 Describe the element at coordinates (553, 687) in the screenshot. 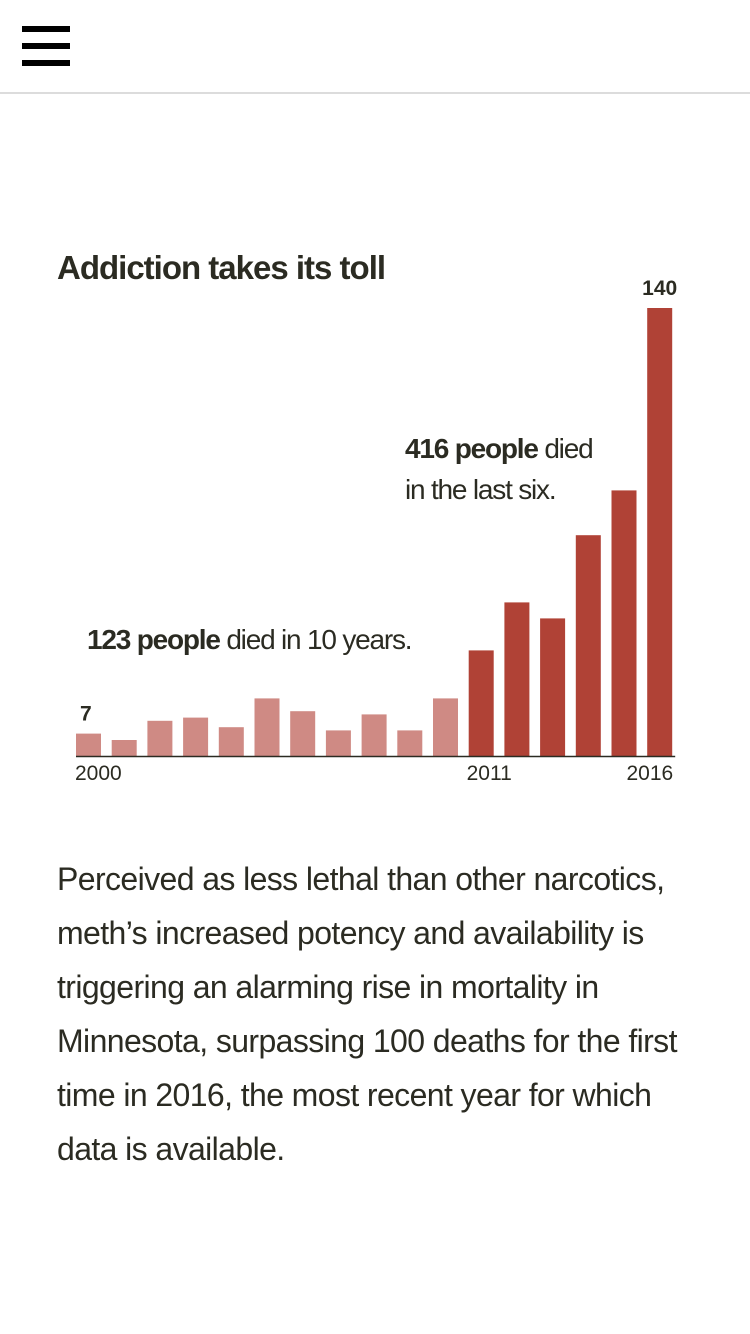

I see `bar-2013` at that location.